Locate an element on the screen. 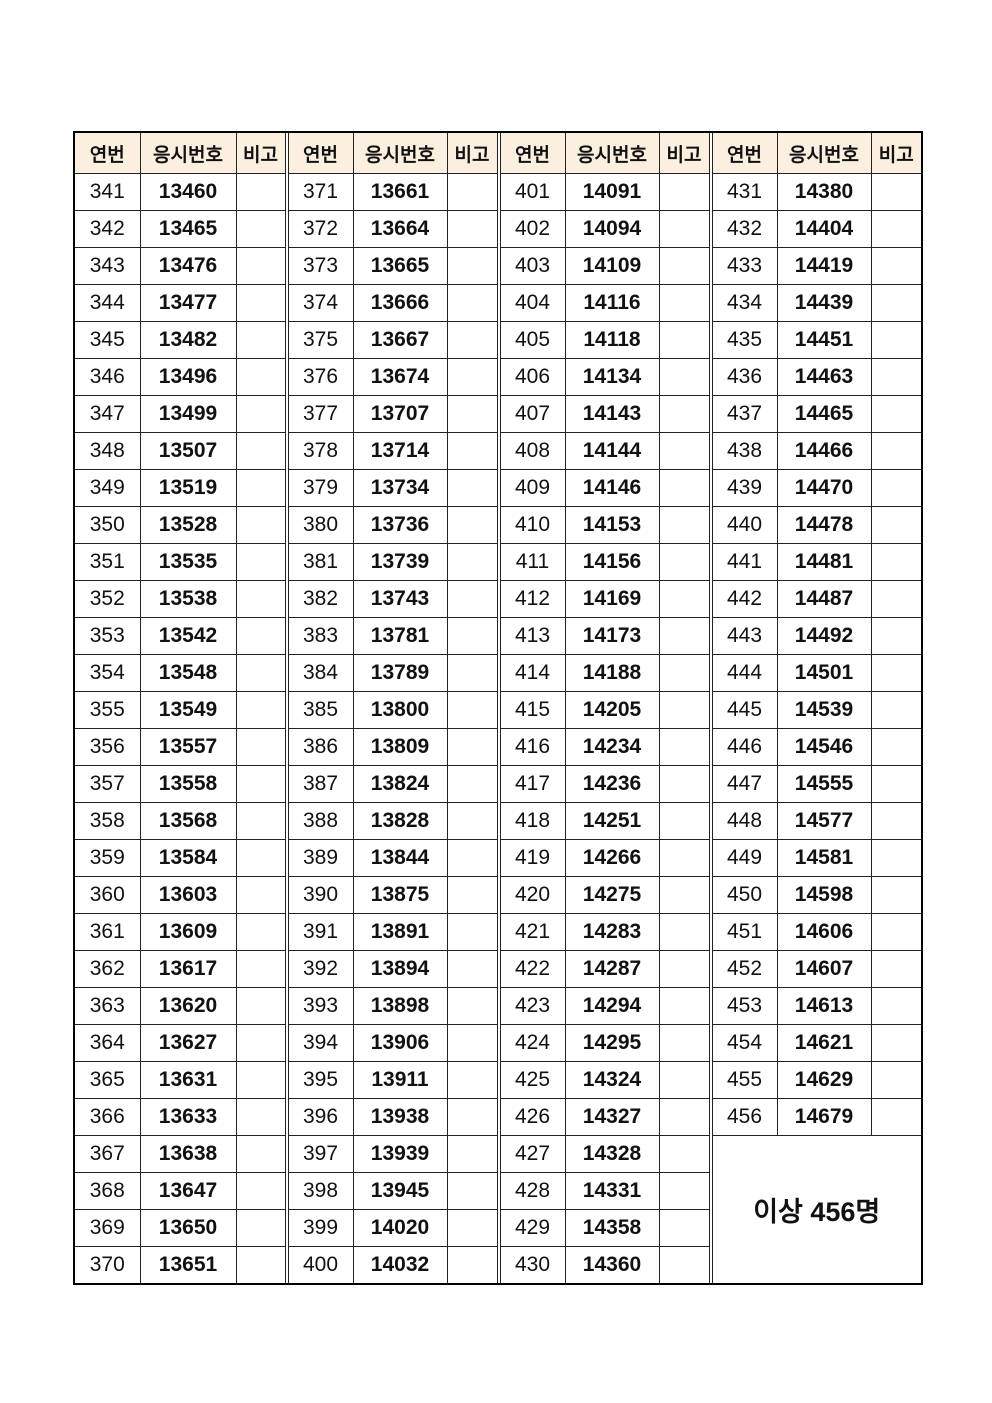  seq-cell: 375 is located at coordinates (320, 340).